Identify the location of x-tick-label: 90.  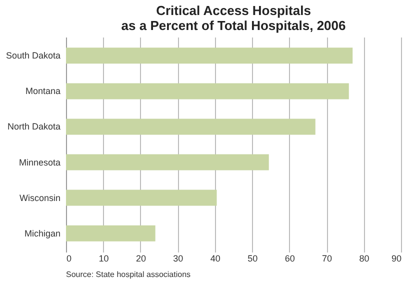
(396, 259).